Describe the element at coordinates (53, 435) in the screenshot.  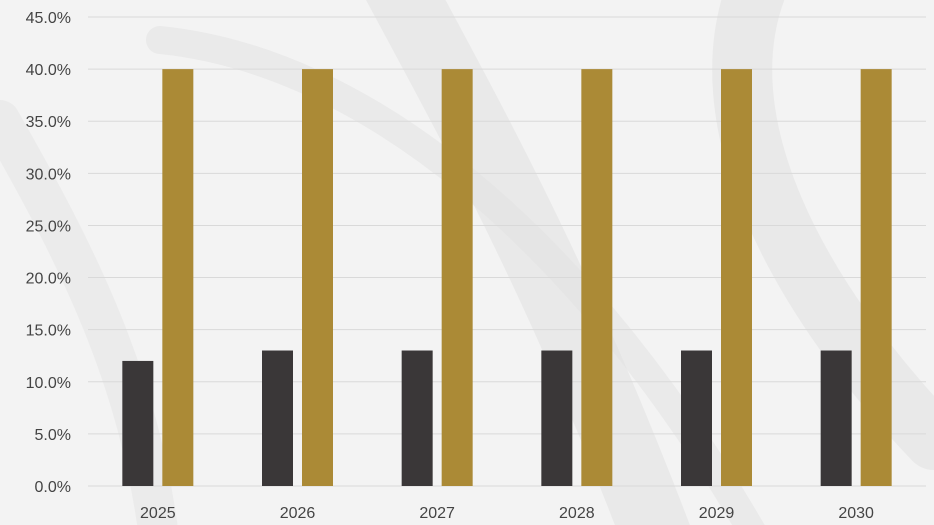
I see `y-tick-label: 5.0%` at that location.